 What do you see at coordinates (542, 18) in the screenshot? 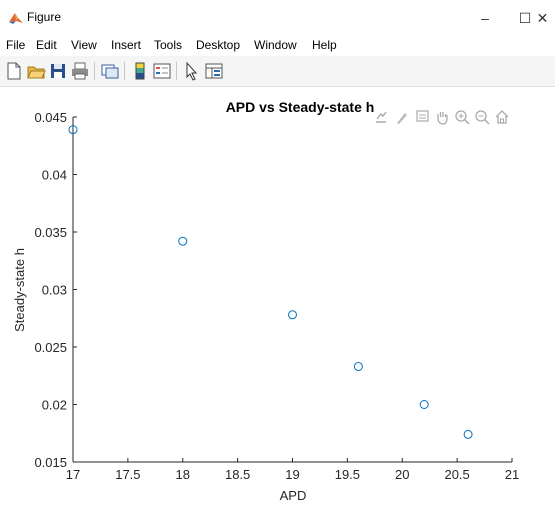
I see `close-button: ✕` at bounding box center [542, 18].